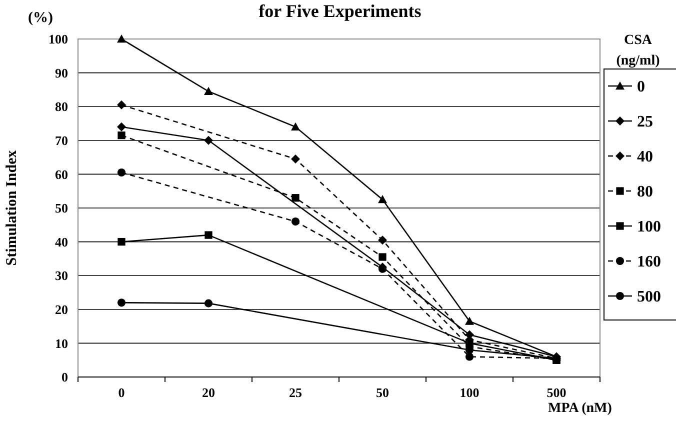 The width and height of the screenshot is (676, 426). I want to click on y-tick-label: 70, so click(61, 140).